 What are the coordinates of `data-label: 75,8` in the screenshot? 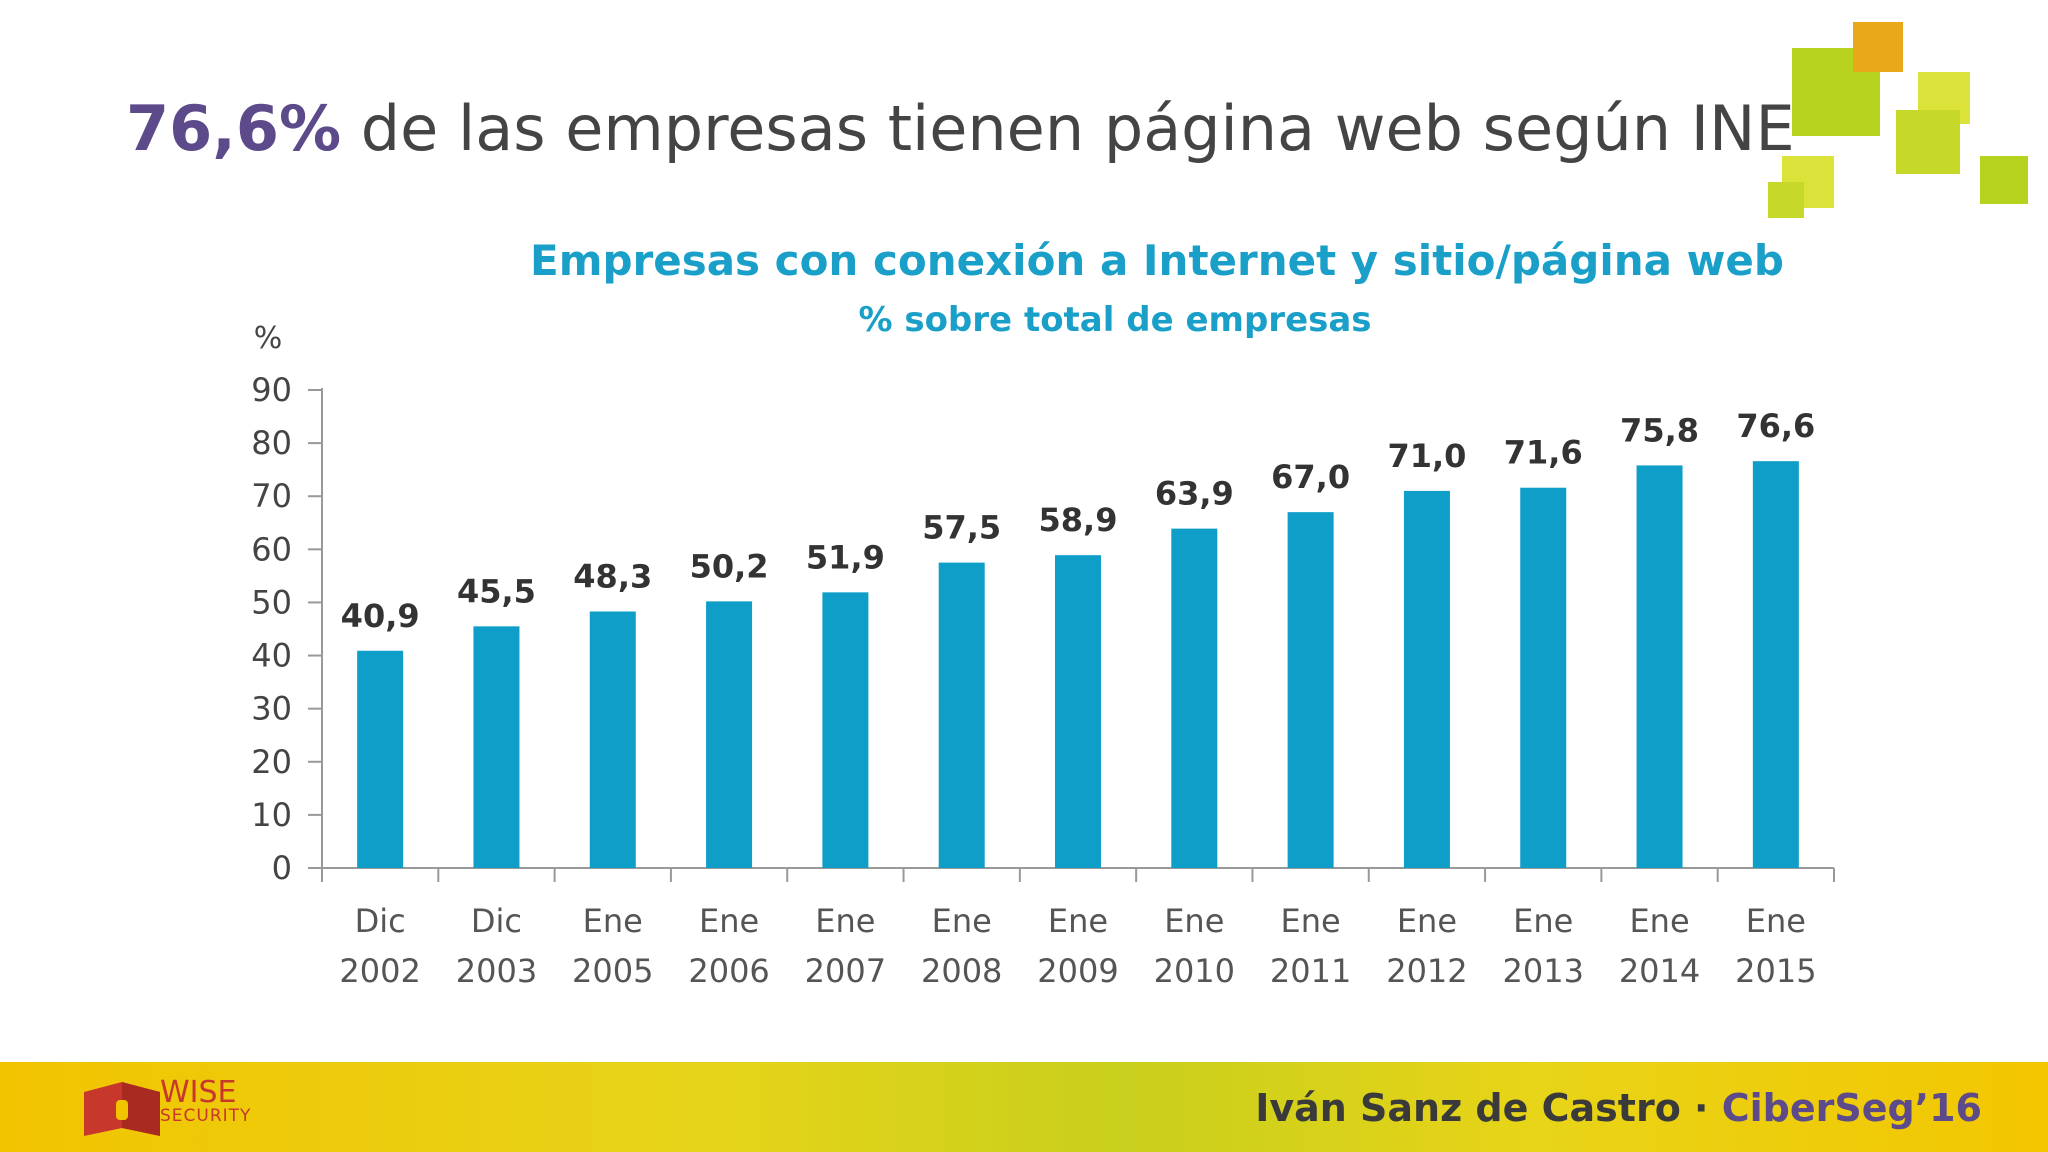 It's located at (1659, 430).